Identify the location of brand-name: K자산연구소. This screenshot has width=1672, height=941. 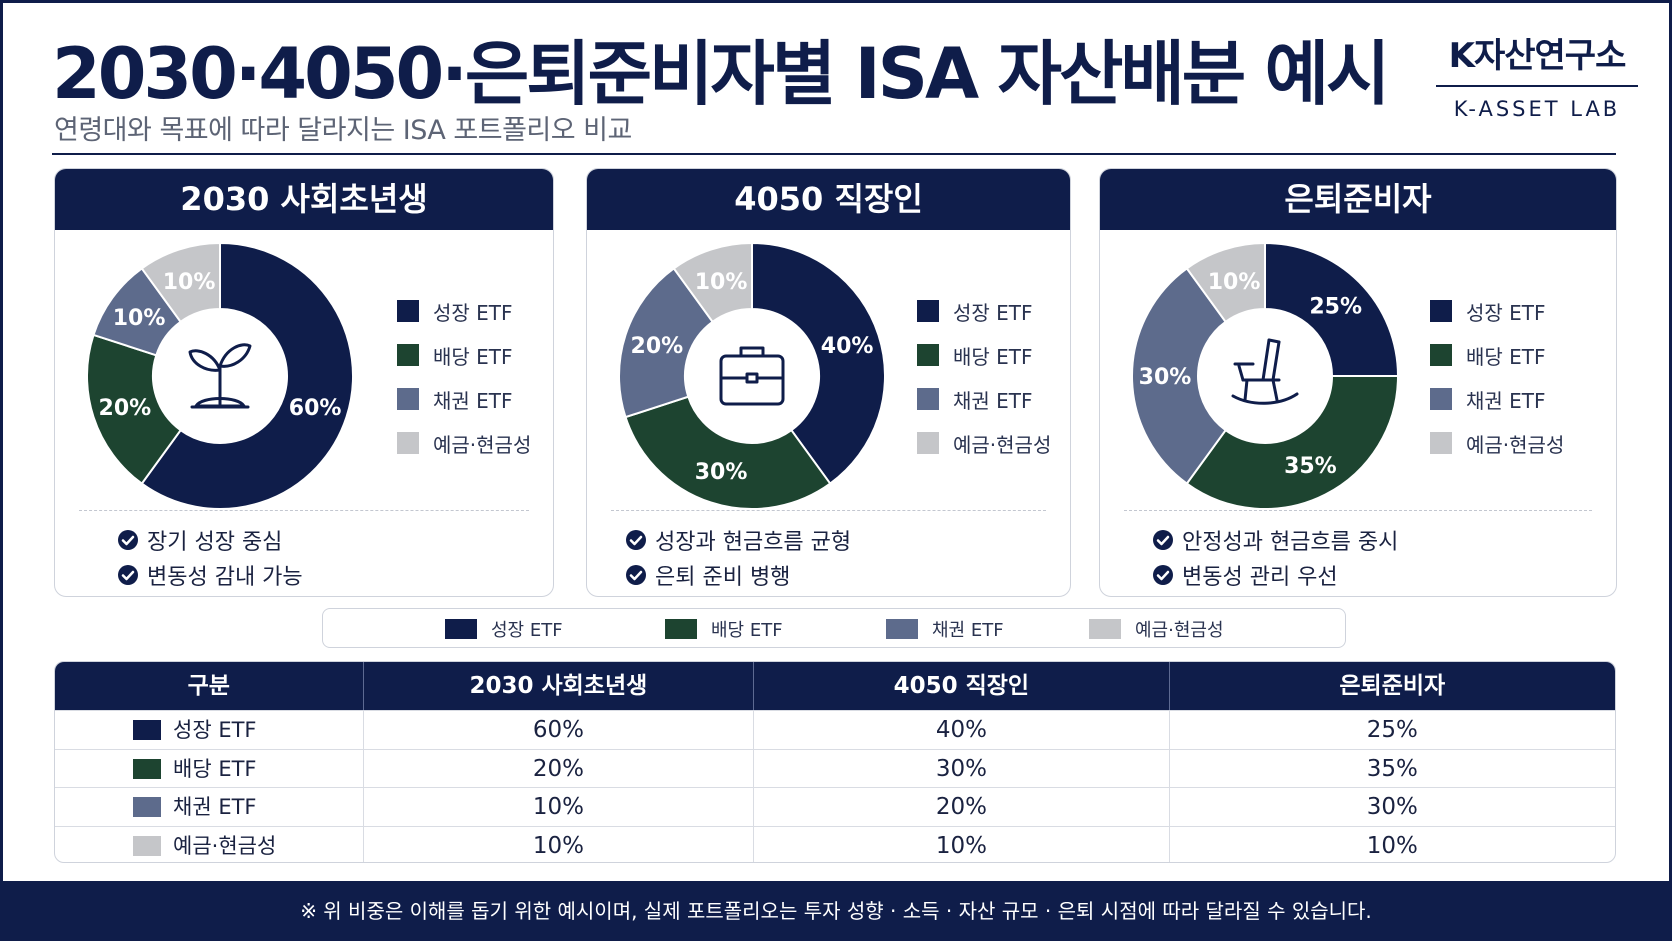
(1537, 56).